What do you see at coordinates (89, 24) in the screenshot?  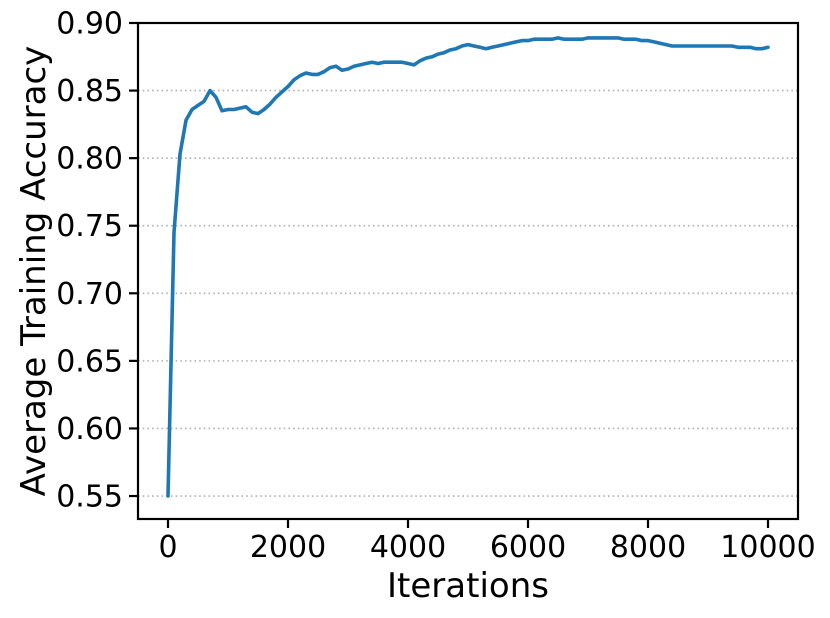 I see `y-tick-label: 0.90` at bounding box center [89, 24].